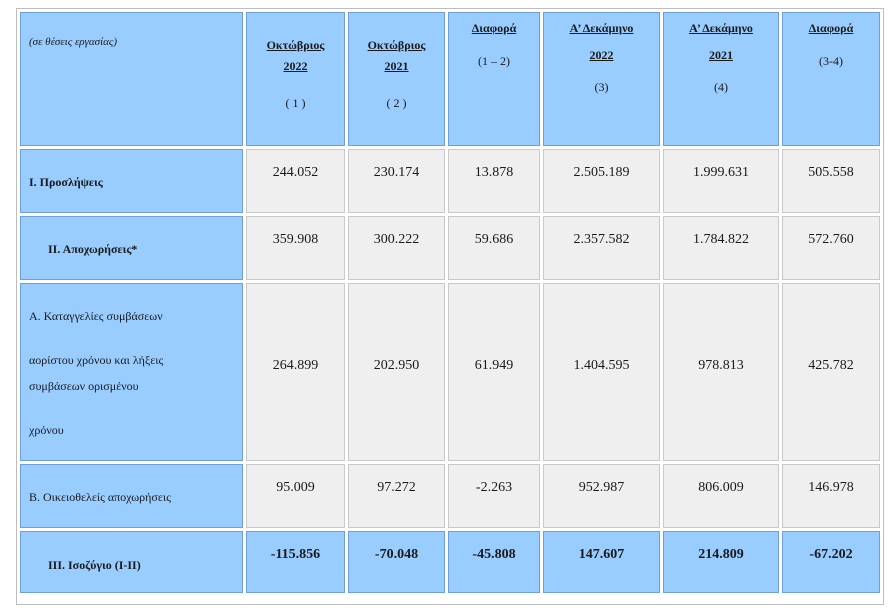 This screenshot has width=890, height=608. I want to click on value-cell: 1.999.631, so click(721, 181).